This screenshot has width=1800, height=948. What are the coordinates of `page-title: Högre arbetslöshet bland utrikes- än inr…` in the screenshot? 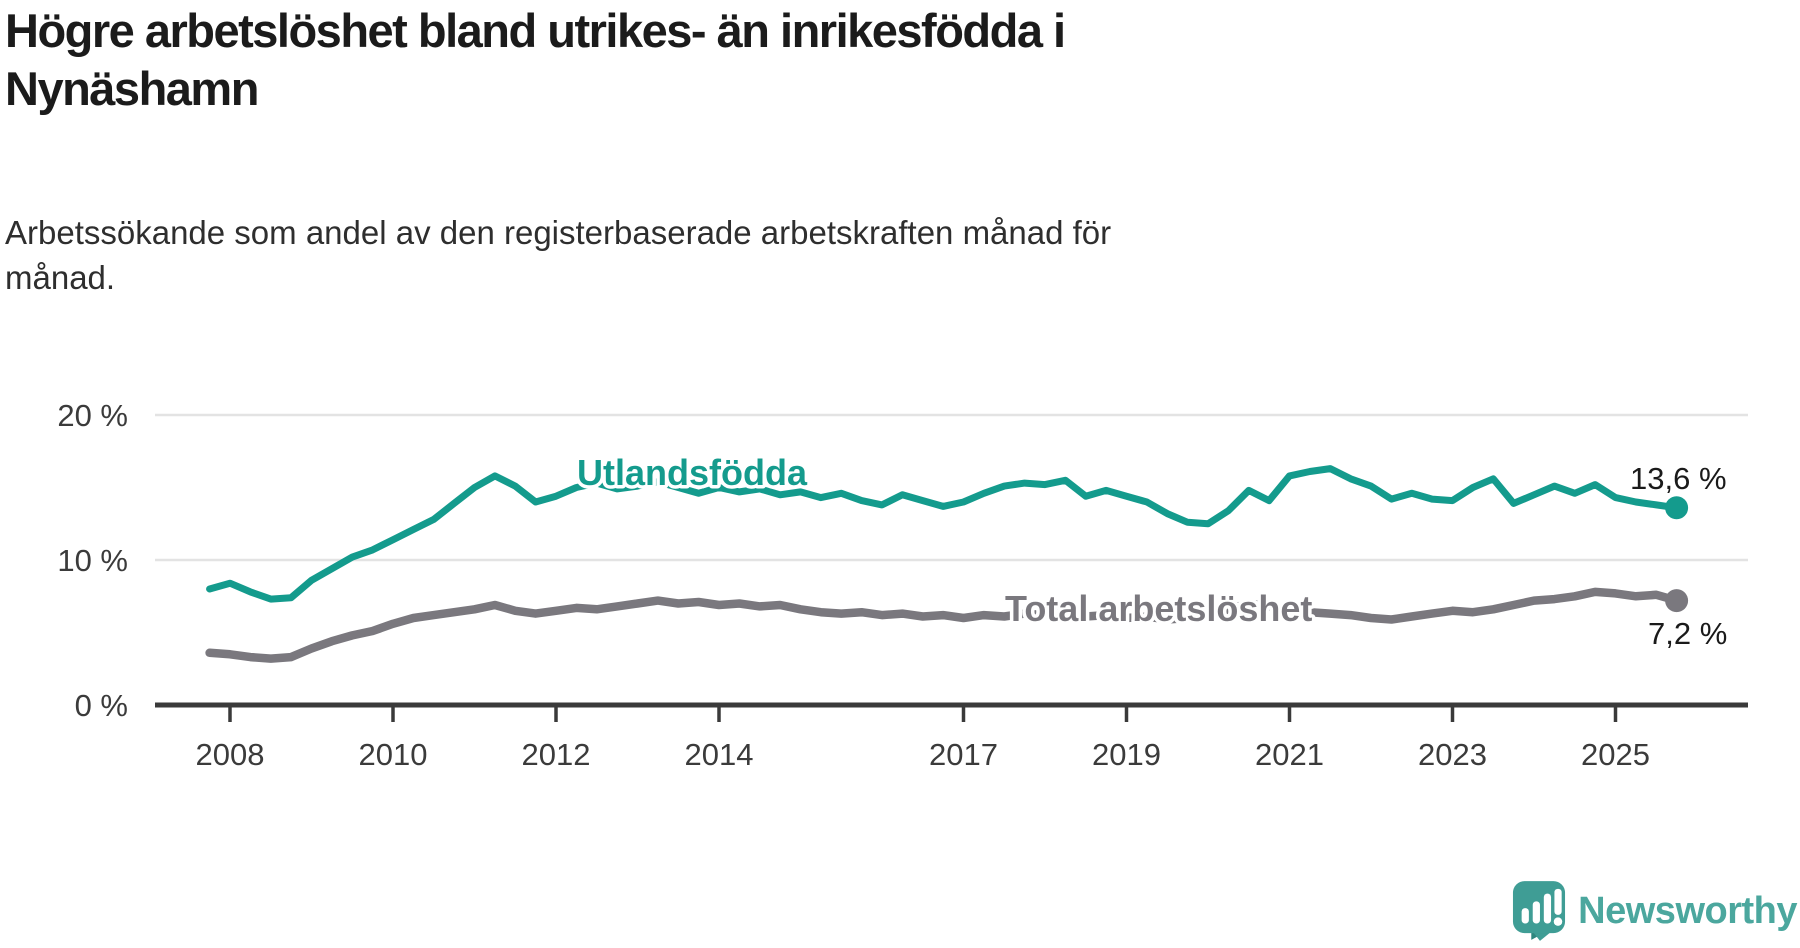 It's located at (535, 59).